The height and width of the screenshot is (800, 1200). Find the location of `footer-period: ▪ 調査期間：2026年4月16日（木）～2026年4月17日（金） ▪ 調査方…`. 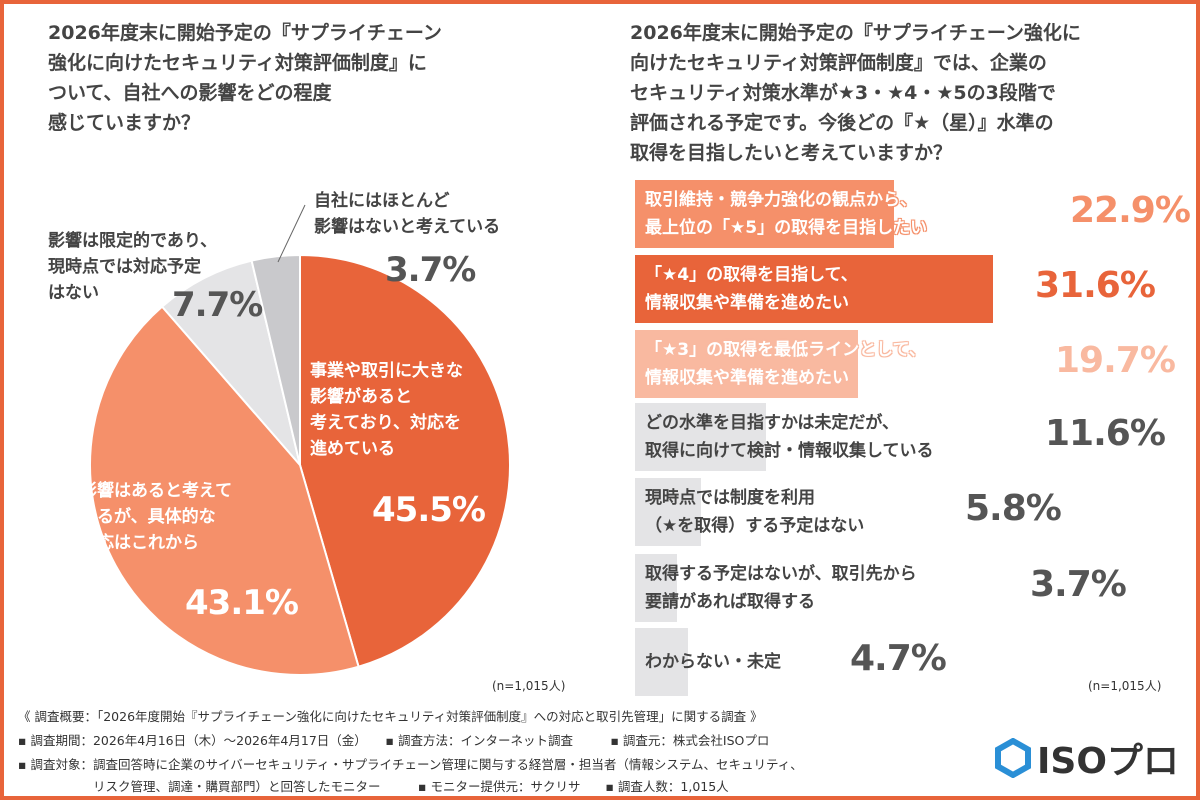

footer-period: ▪ 調査期間：2026年4月16日（木）～2026年4月17日（金） ▪ 調査方… is located at coordinates (394, 740).